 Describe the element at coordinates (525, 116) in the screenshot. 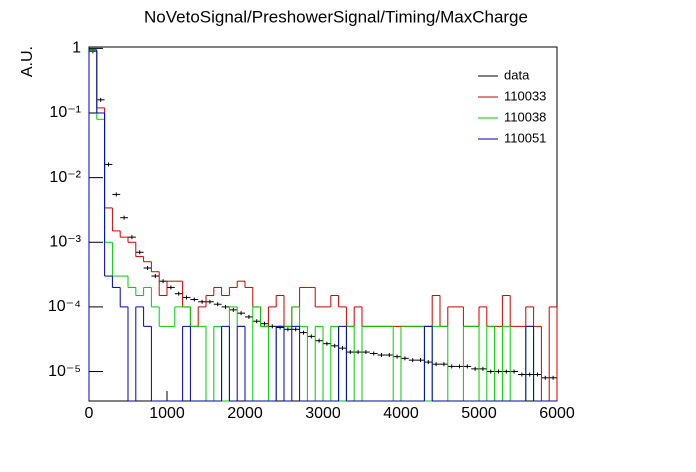

I see `legend-label: 110038` at that location.